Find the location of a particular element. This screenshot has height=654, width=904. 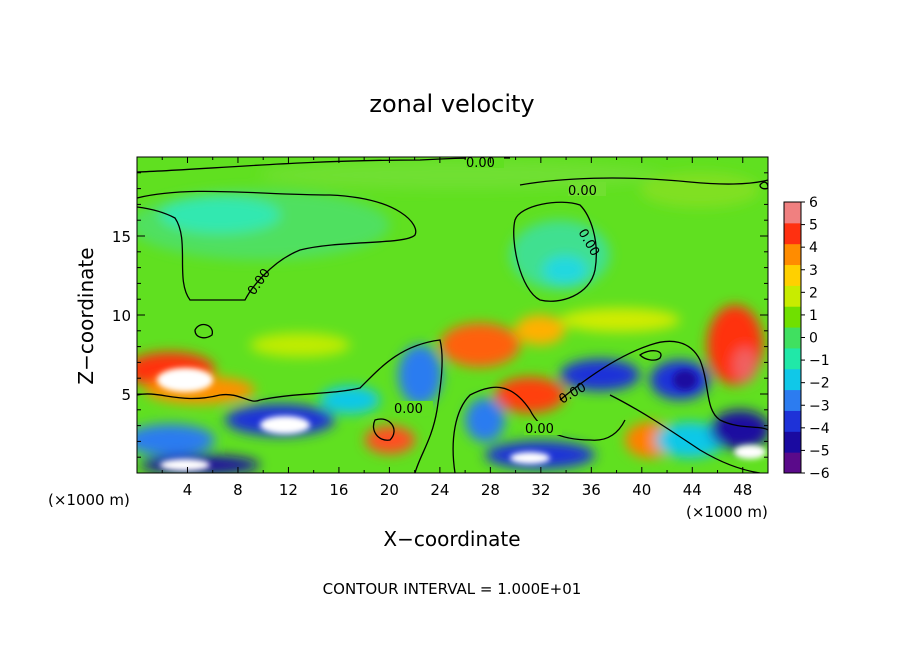

colorbar-tick-label: 6 is located at coordinates (813, 203).